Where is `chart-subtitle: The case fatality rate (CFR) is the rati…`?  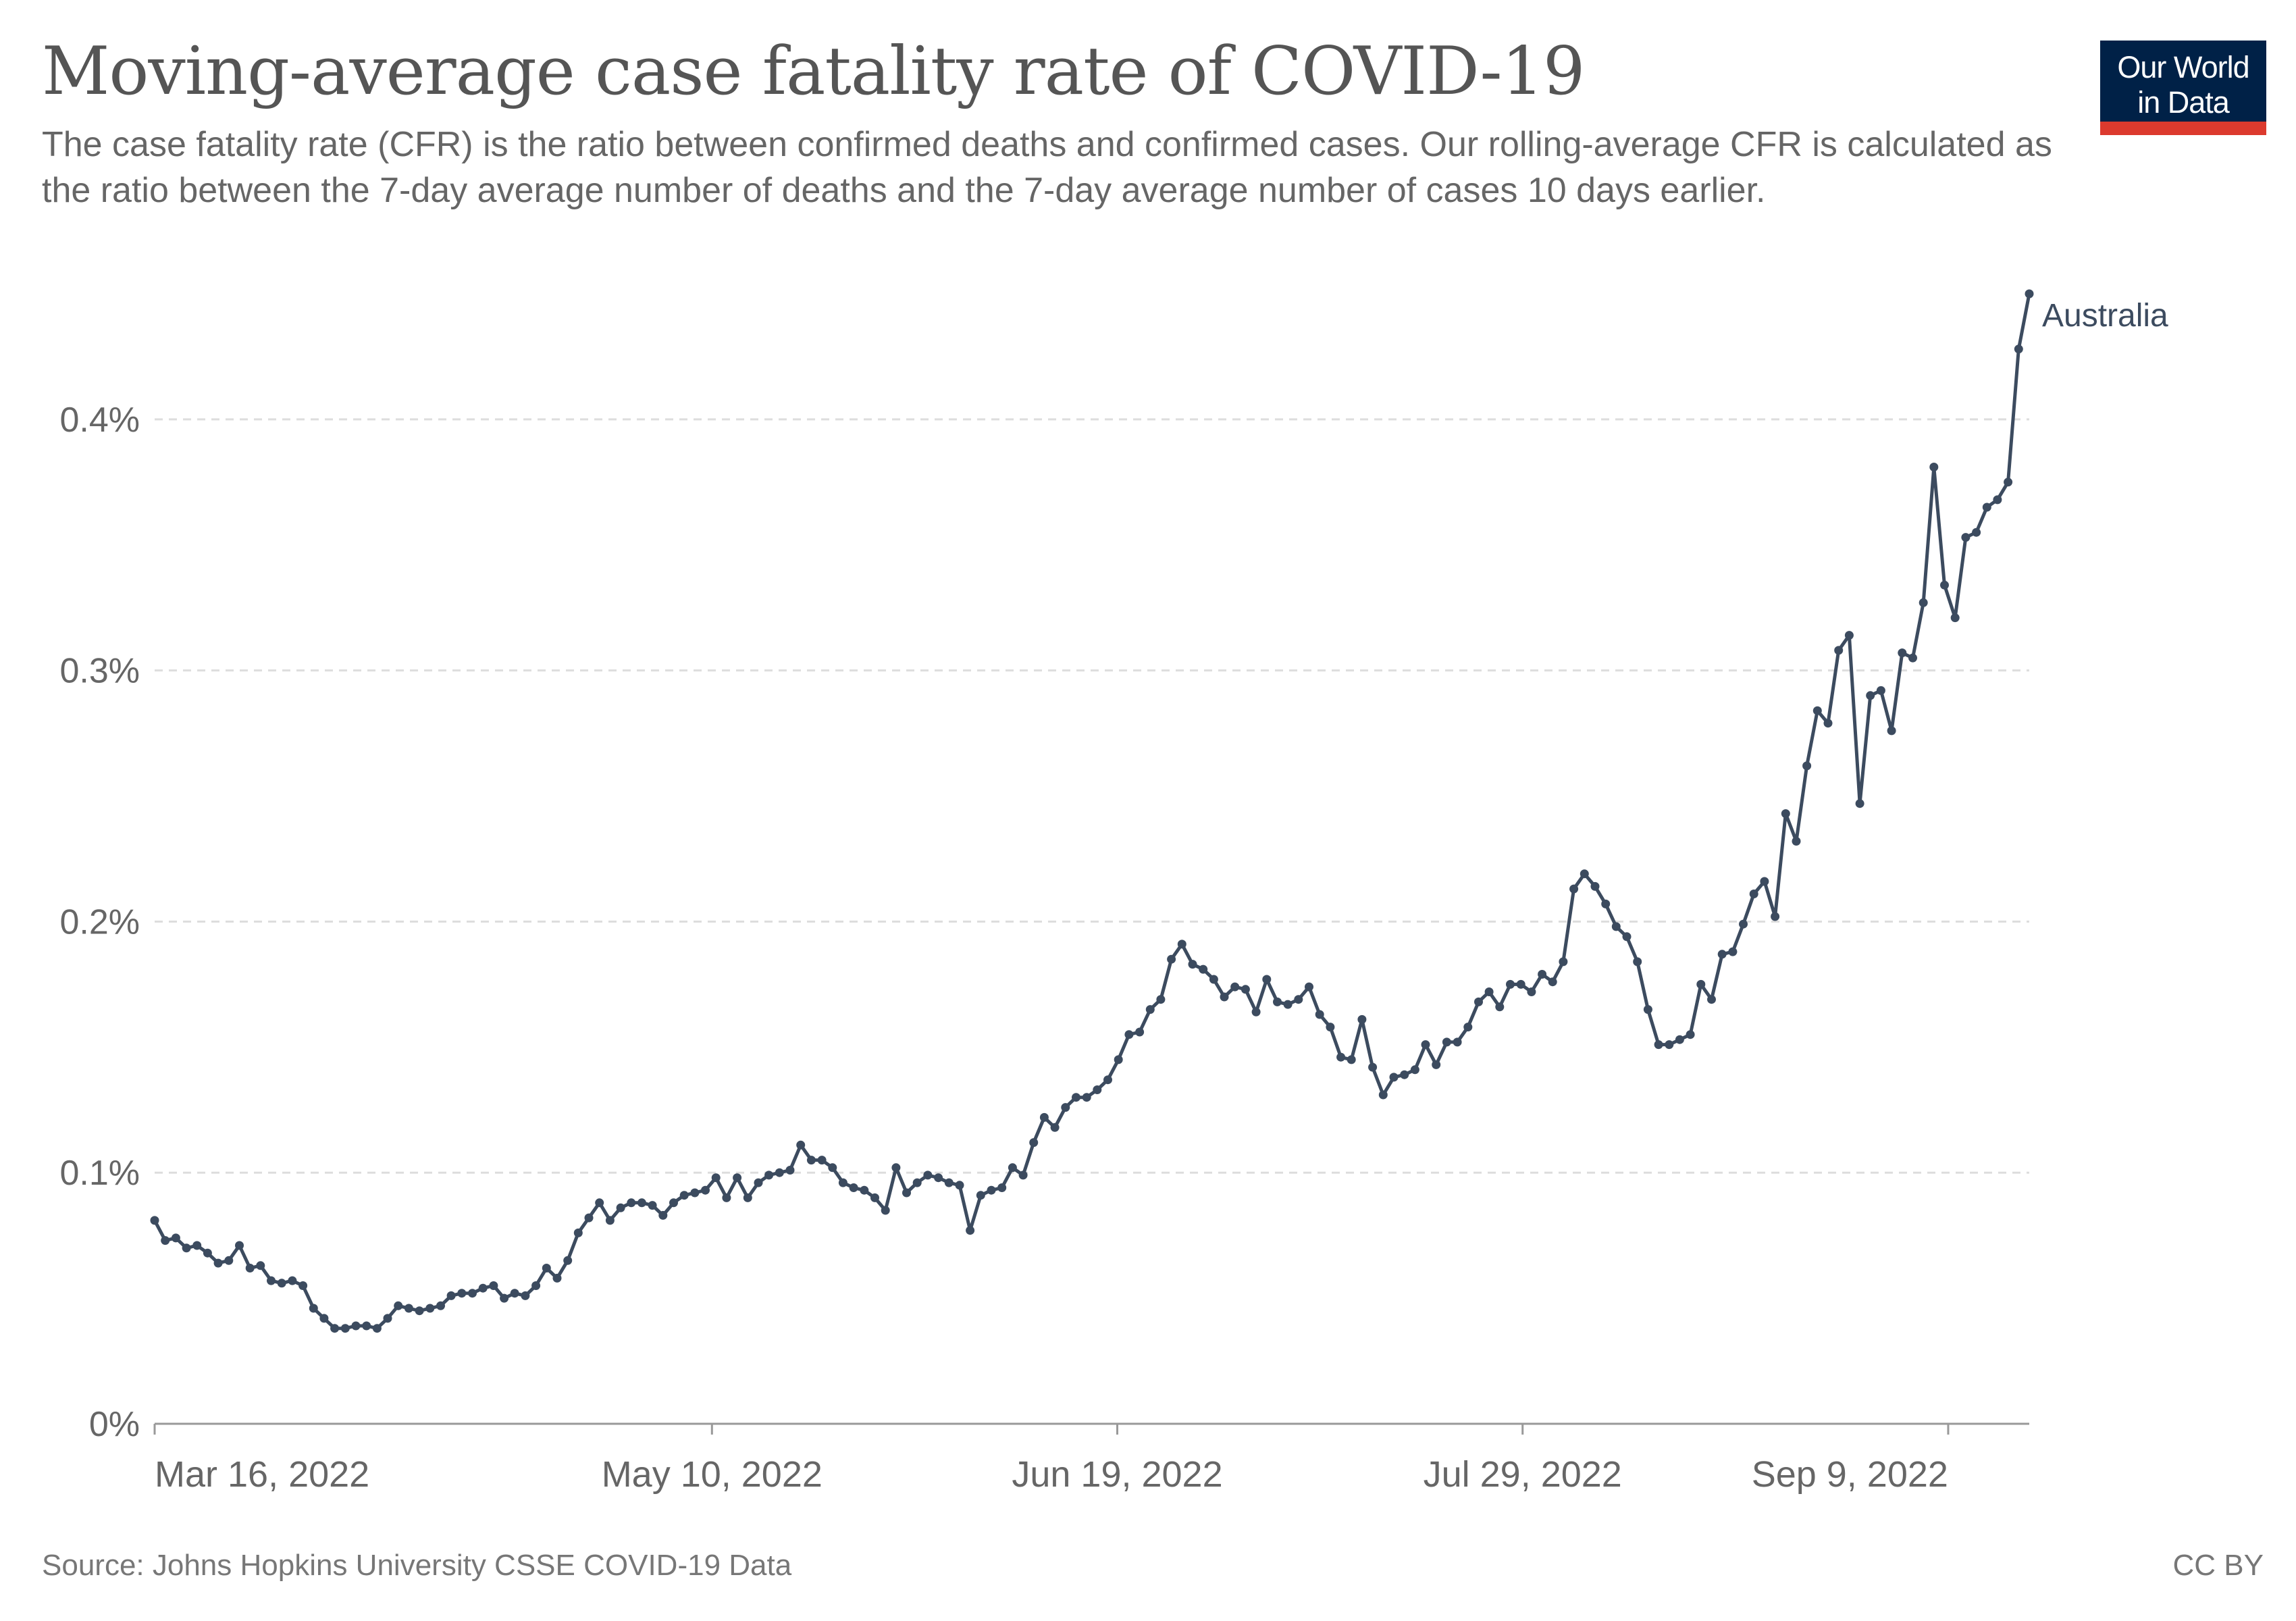 chart-subtitle: The case fatality rate (CFR) is the rati… is located at coordinates (1047, 167).